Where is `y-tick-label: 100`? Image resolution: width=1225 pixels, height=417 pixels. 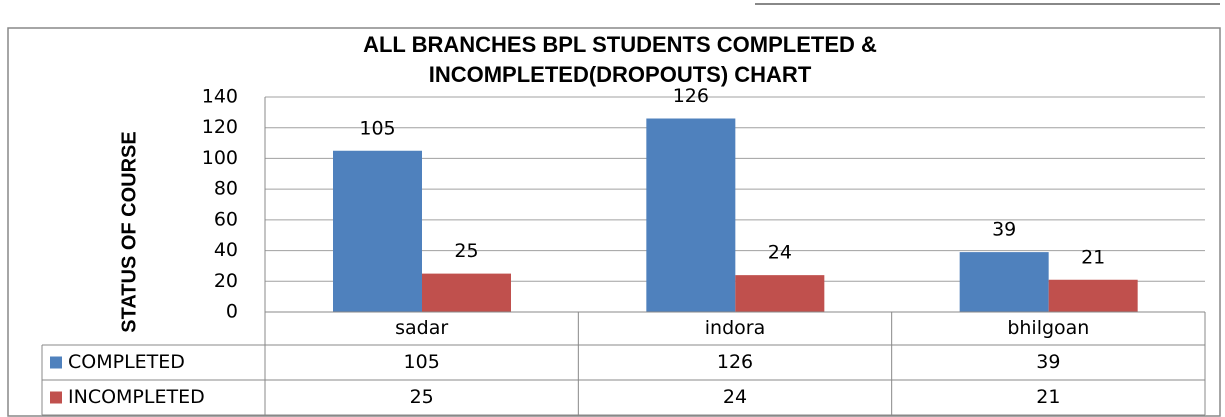
y-tick-label: 100 is located at coordinates (220, 158).